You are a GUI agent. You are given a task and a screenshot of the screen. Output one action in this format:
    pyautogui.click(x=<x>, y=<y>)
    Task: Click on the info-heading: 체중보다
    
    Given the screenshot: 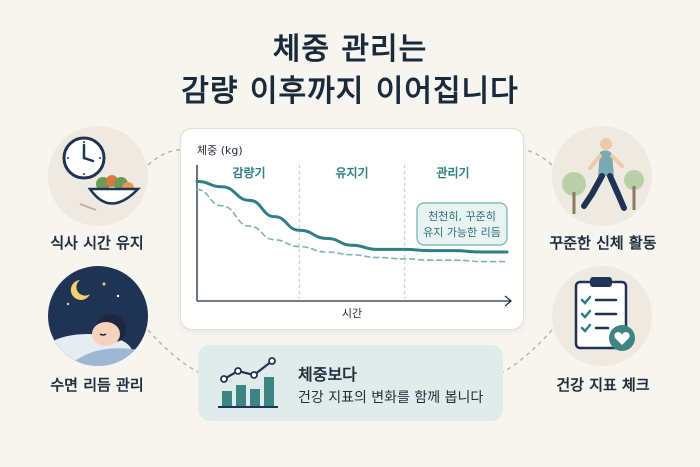 What is the action you would take?
    pyautogui.click(x=327, y=374)
    